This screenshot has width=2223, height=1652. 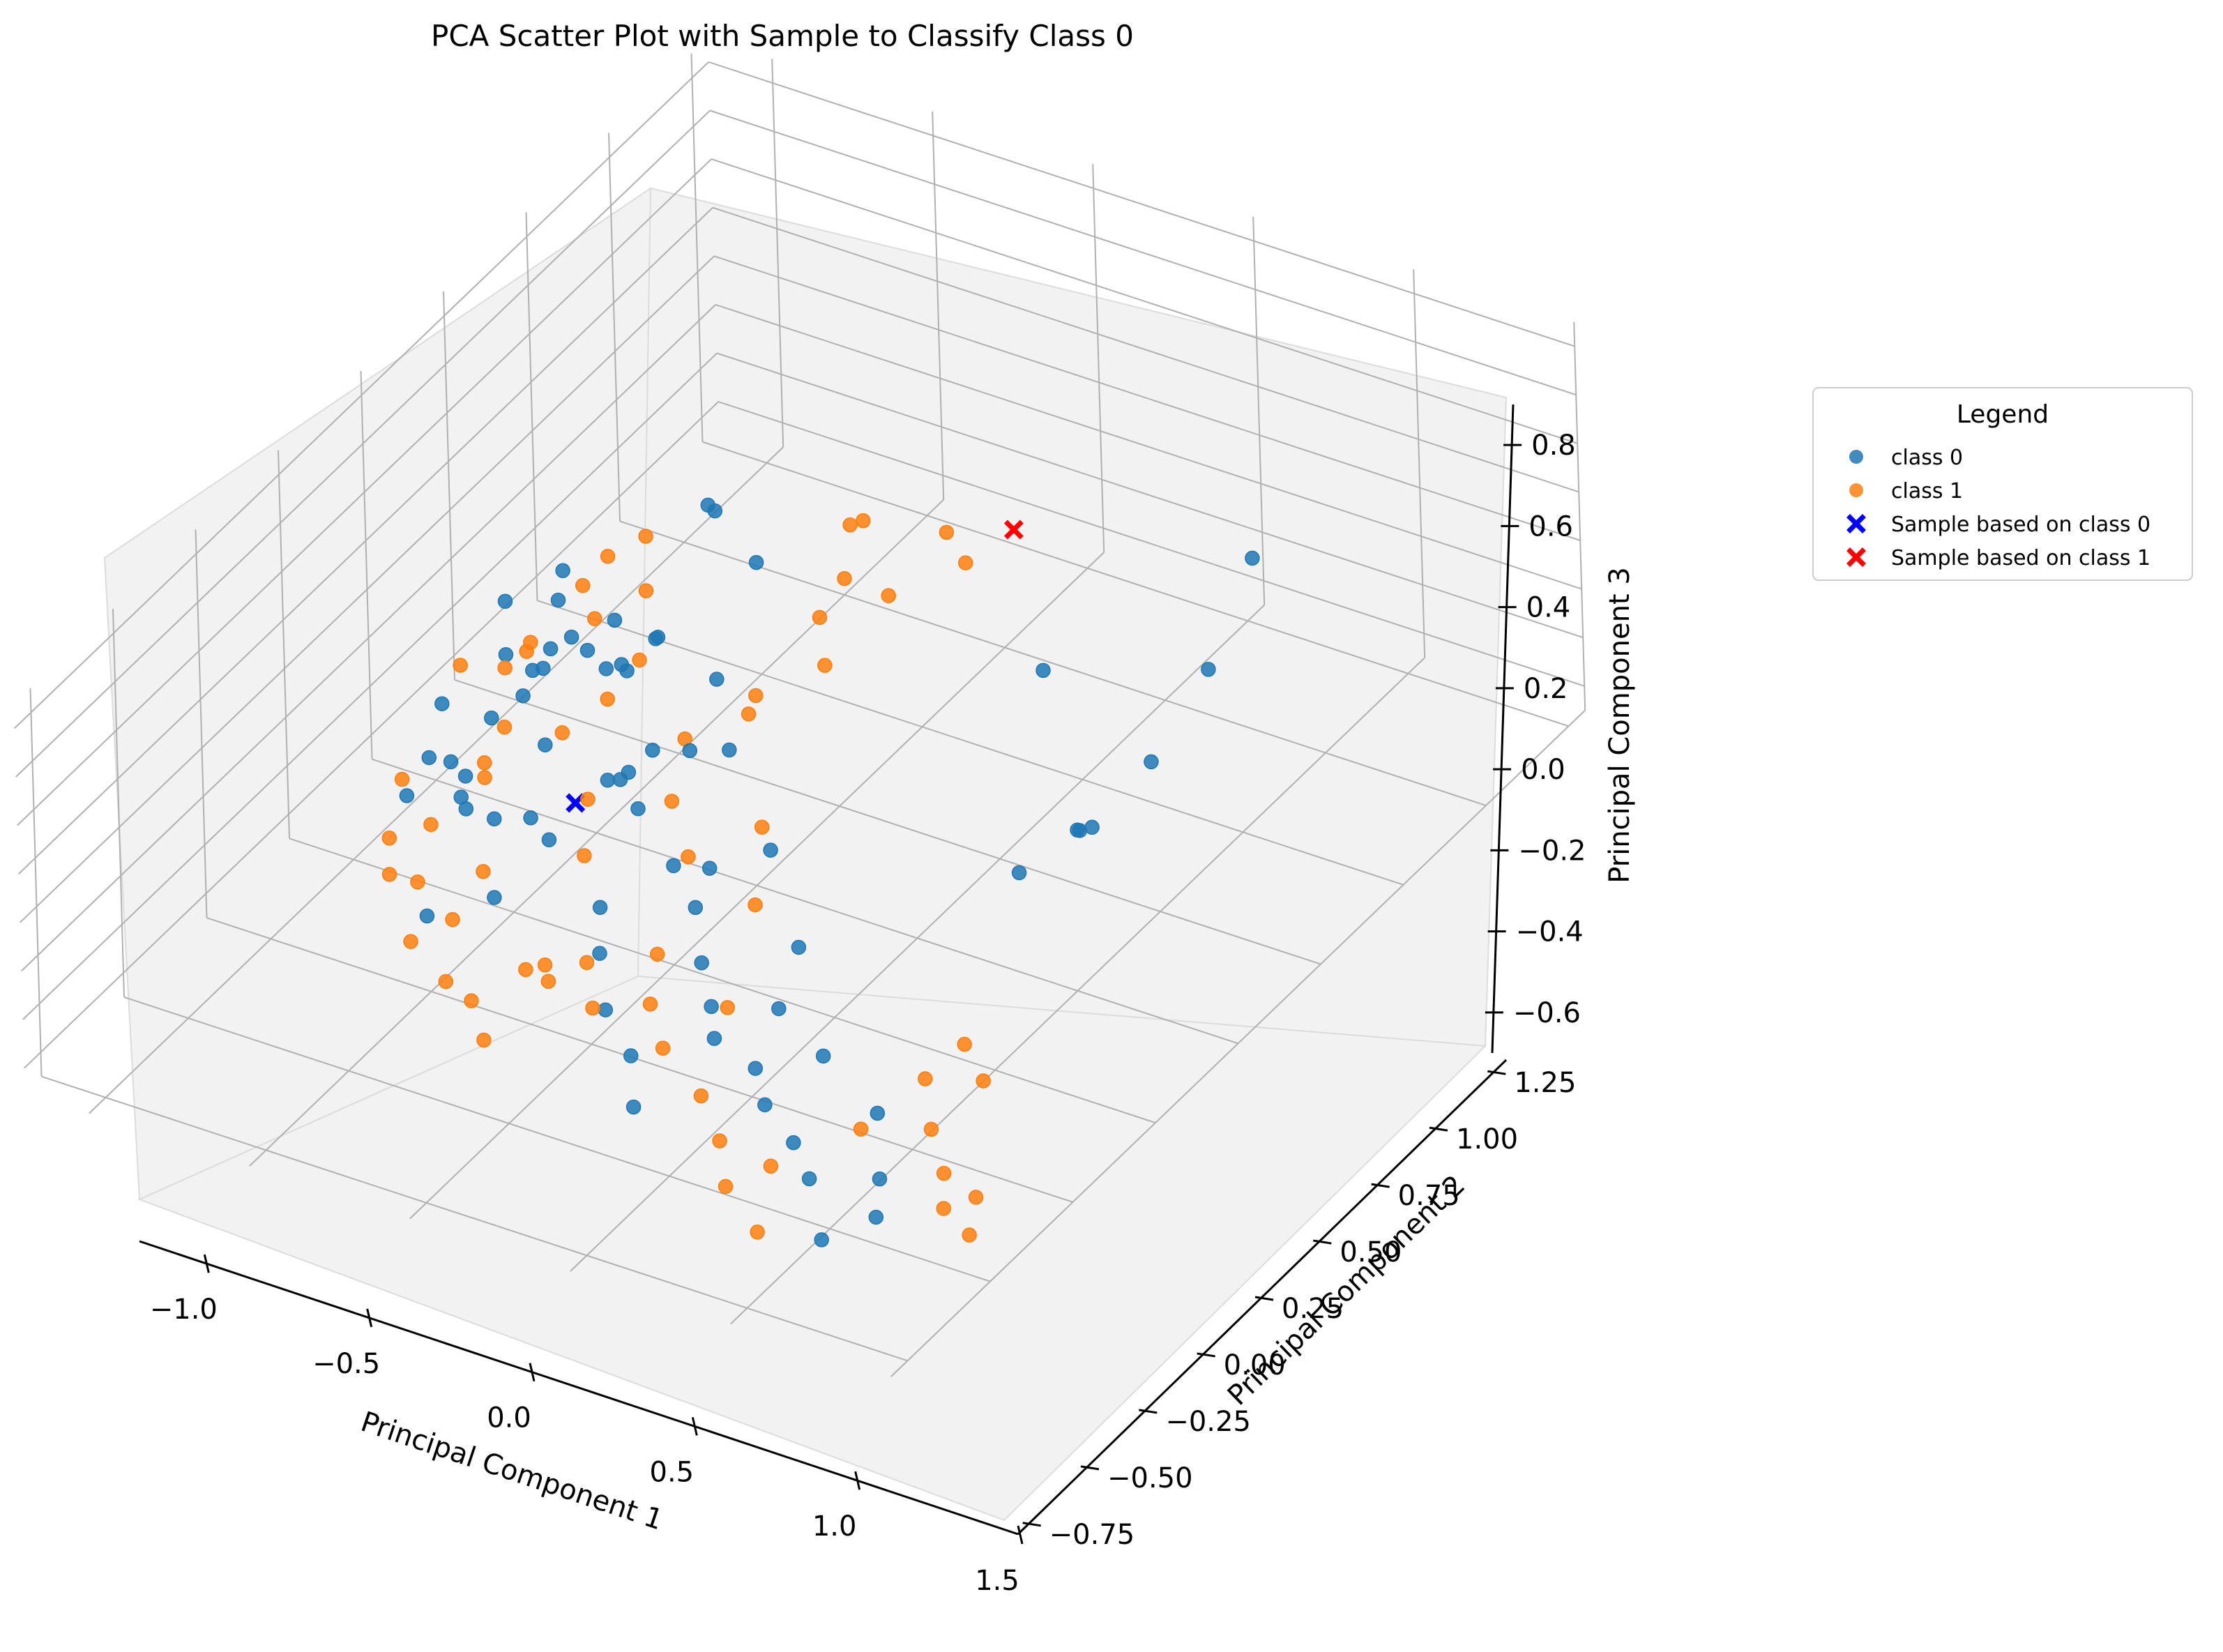 What do you see at coordinates (1547, 1013) in the screenshot?
I see `z-tick-label: −0.6` at bounding box center [1547, 1013].